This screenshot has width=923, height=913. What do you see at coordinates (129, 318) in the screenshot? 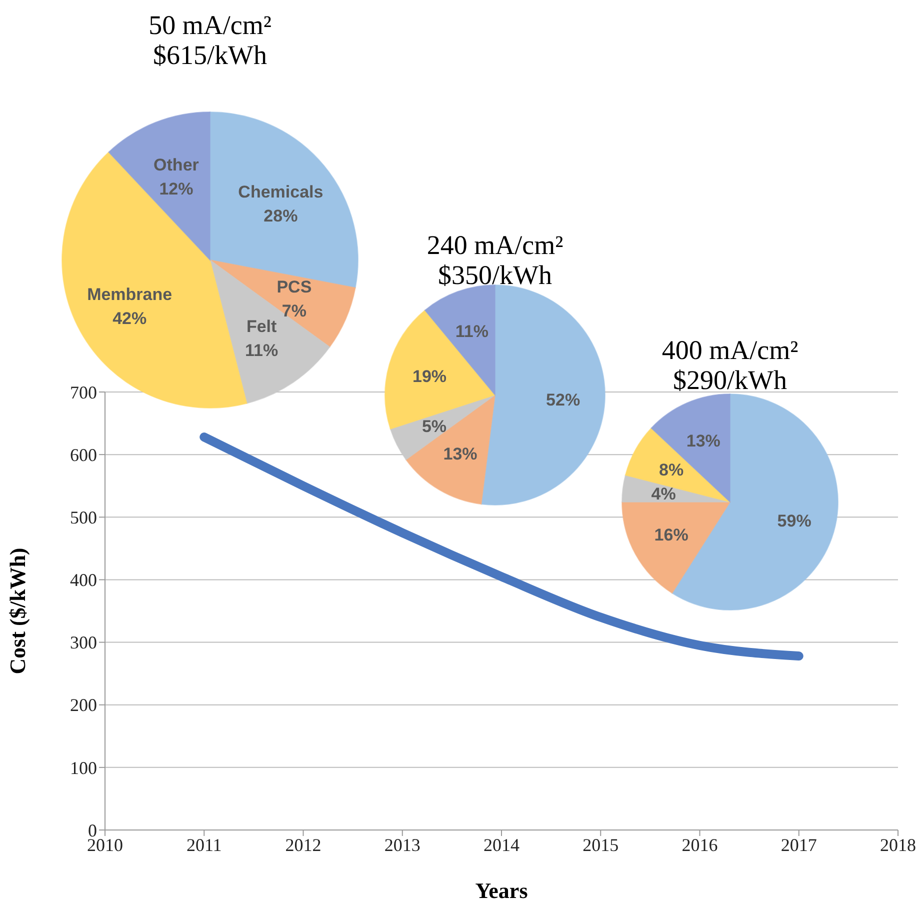
I see `data-label: 42%` at bounding box center [129, 318].